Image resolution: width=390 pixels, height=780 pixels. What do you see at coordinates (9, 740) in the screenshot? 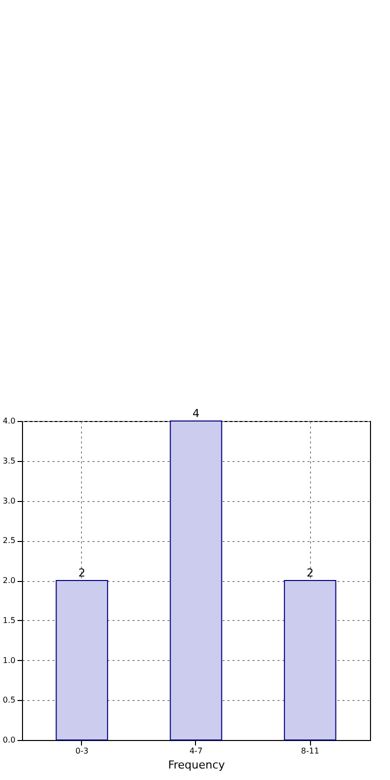
I see `y-tick-label: 0.0` at bounding box center [9, 740].